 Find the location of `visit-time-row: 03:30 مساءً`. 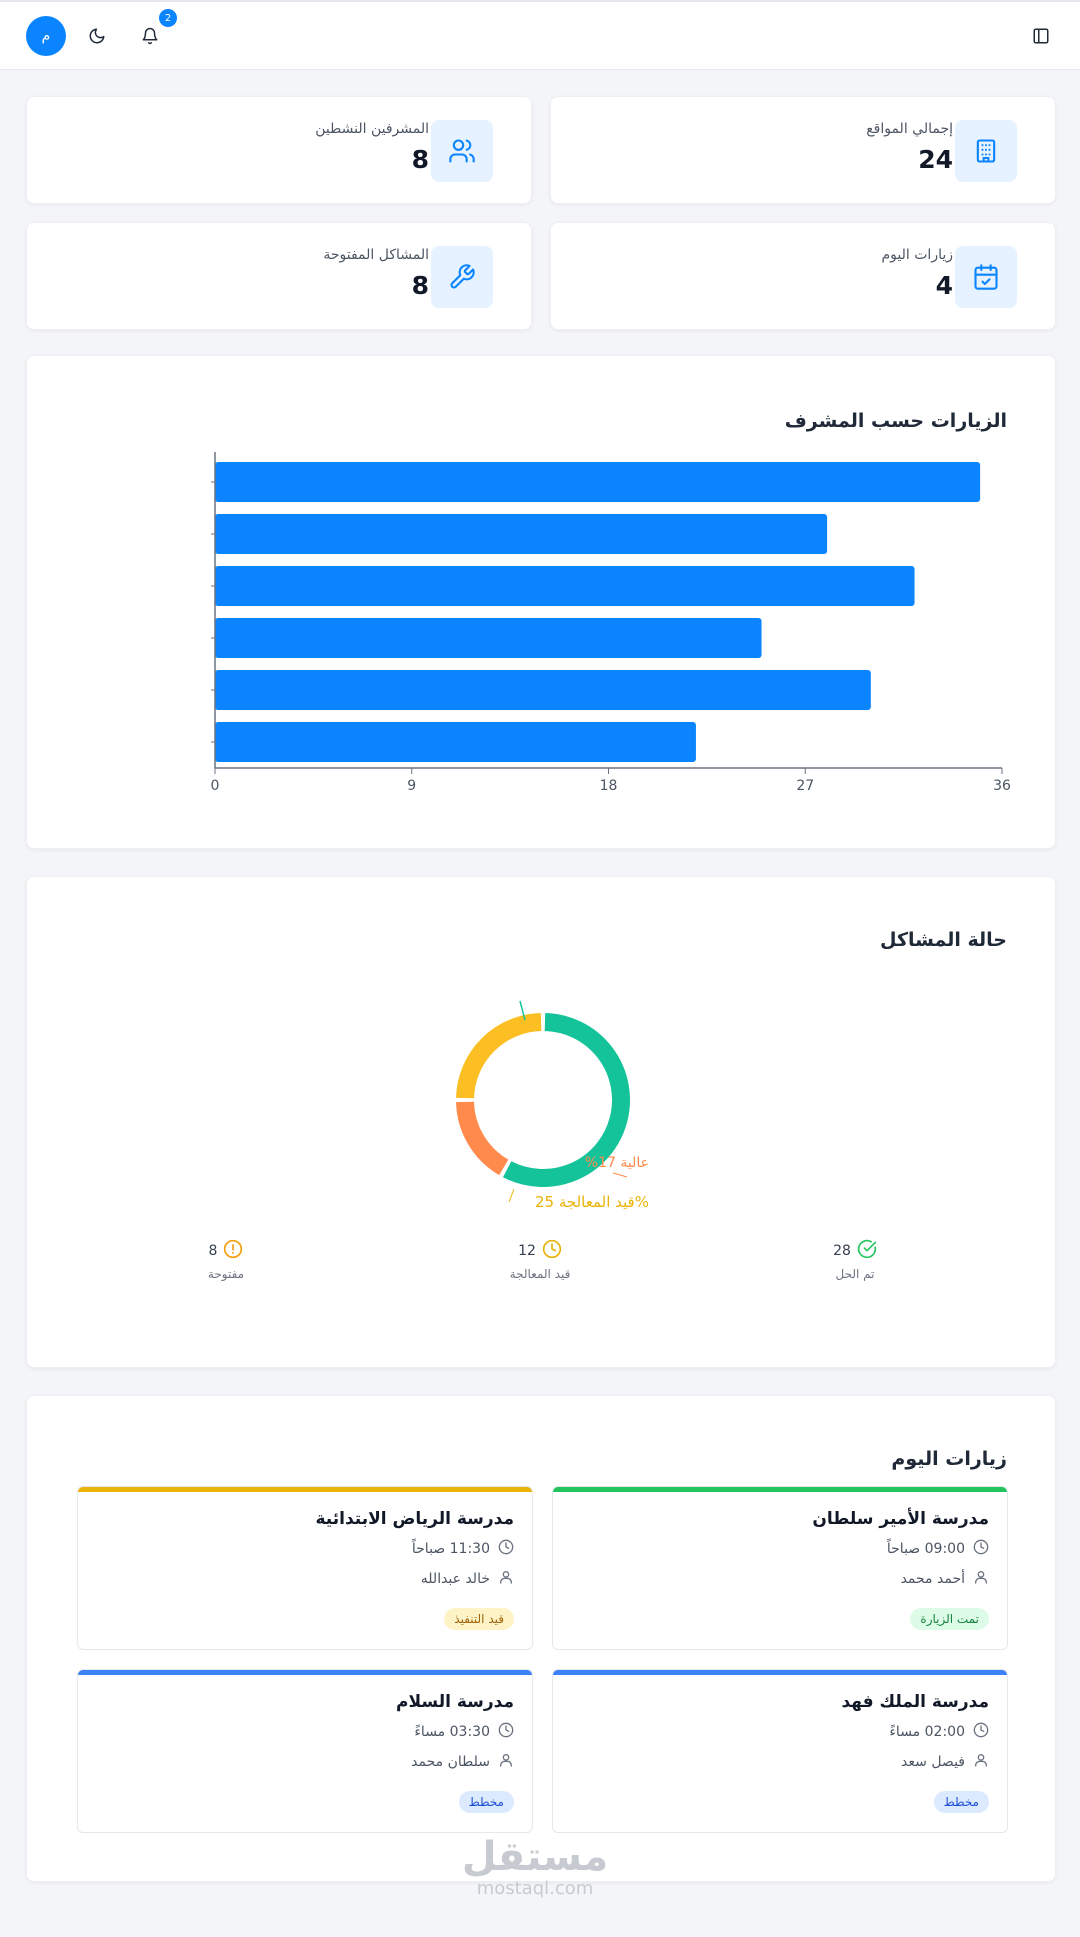

visit-time-row: 03:30 مساءً is located at coordinates (464, 1732).